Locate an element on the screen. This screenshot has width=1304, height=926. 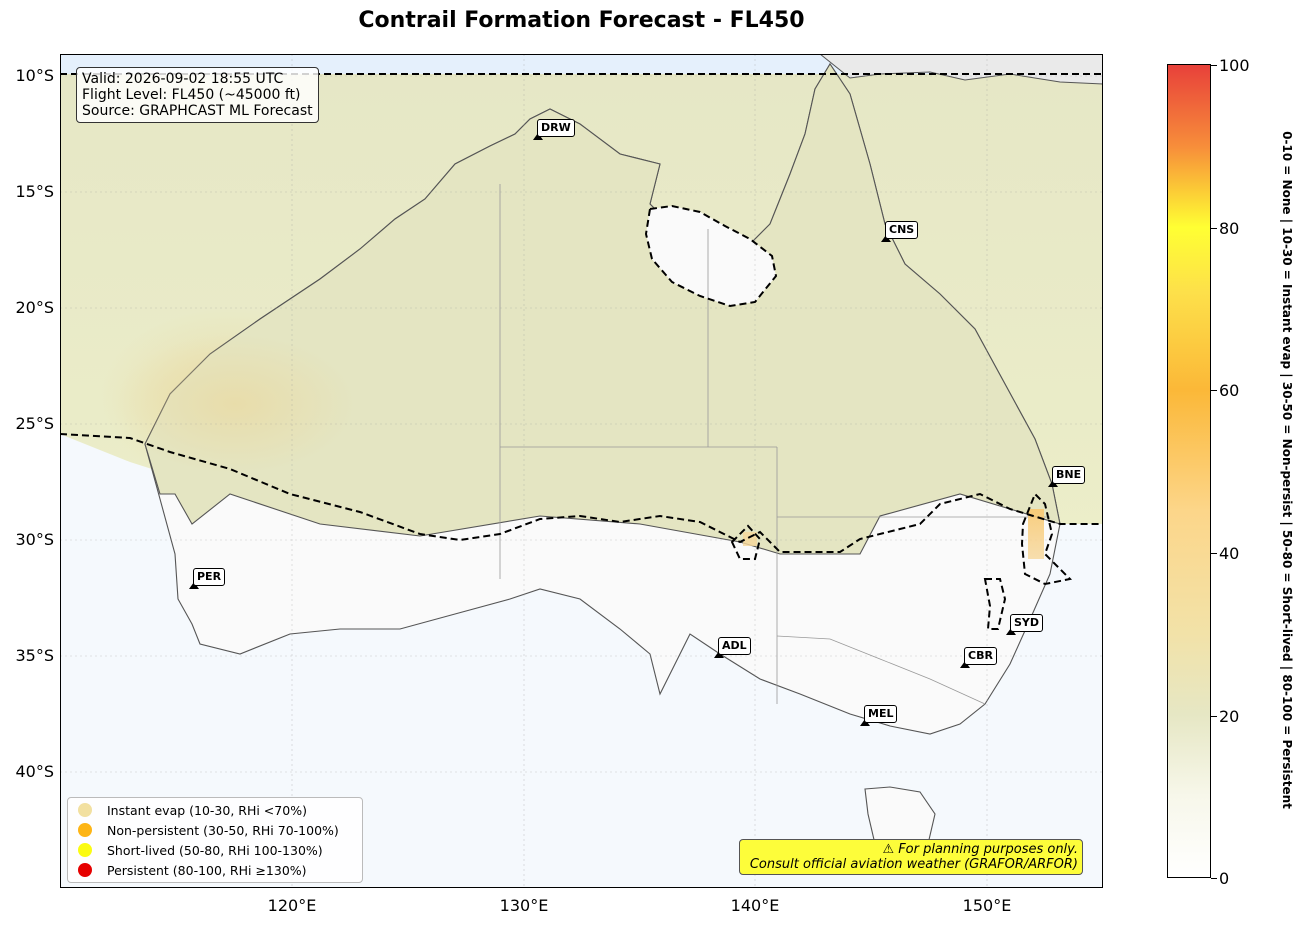
forecast-hotspot is located at coordinates (1036, 534).